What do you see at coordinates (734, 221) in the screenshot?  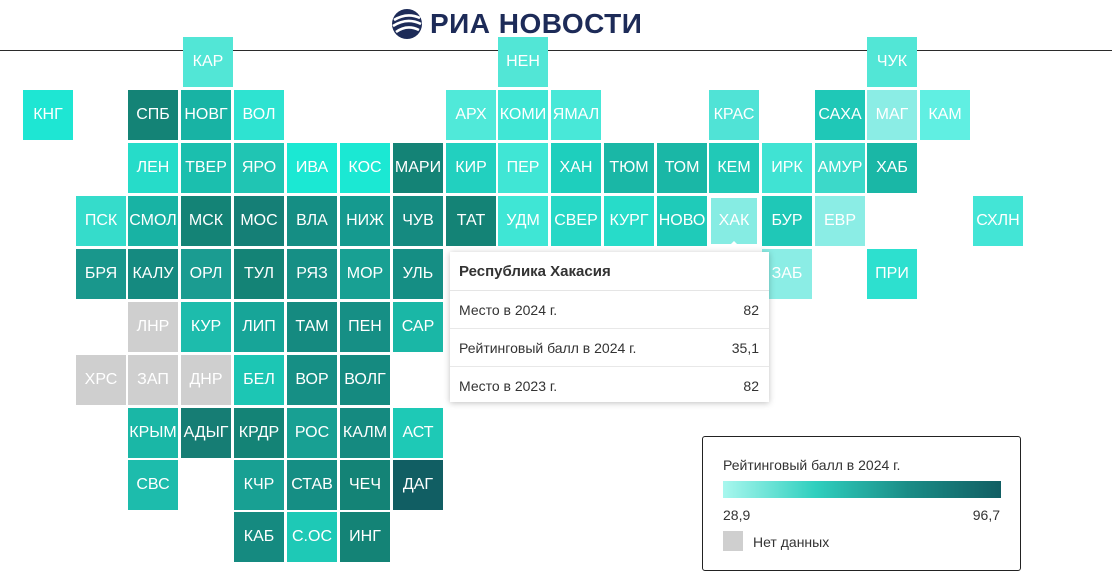 I see `region-tile-42: ХАК` at bounding box center [734, 221].